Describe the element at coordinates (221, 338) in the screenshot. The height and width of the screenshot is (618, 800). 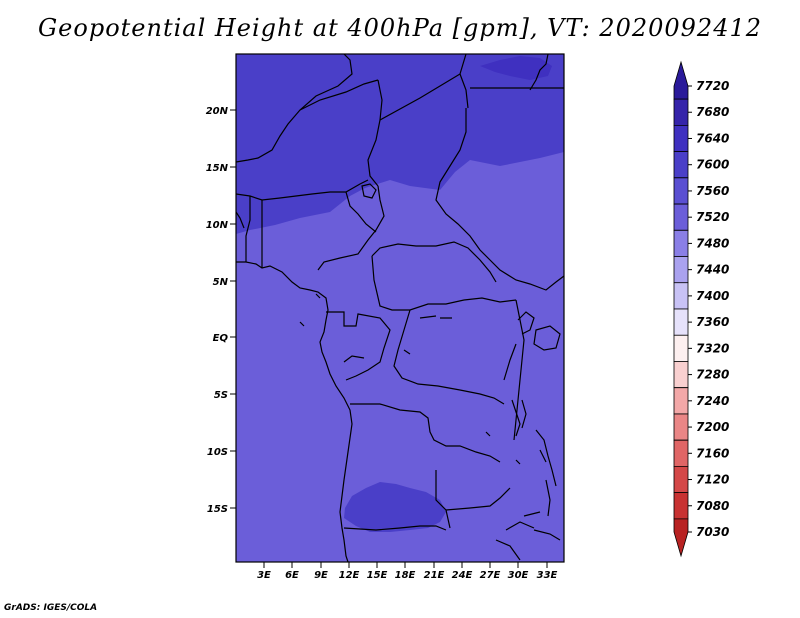
I see `lat-label: EQ` at that location.